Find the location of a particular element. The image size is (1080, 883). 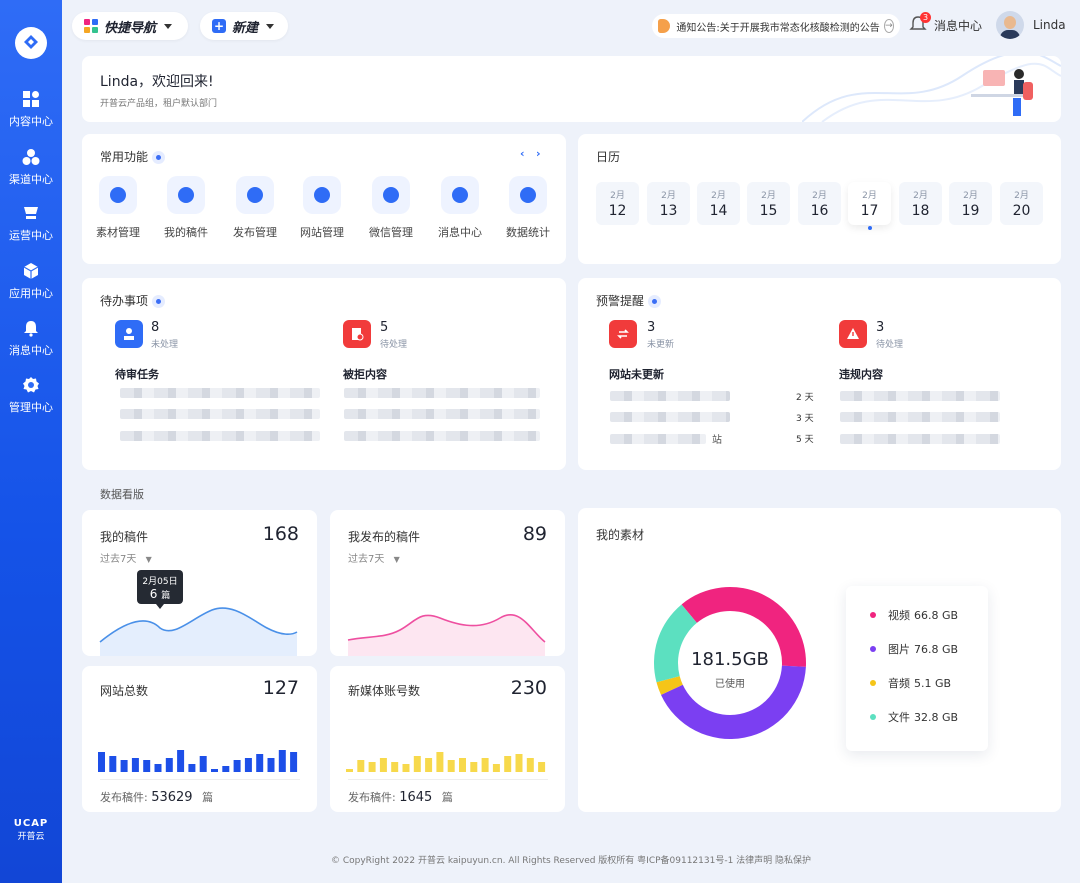

calendar-day: 2月 16 is located at coordinates (819, 203).